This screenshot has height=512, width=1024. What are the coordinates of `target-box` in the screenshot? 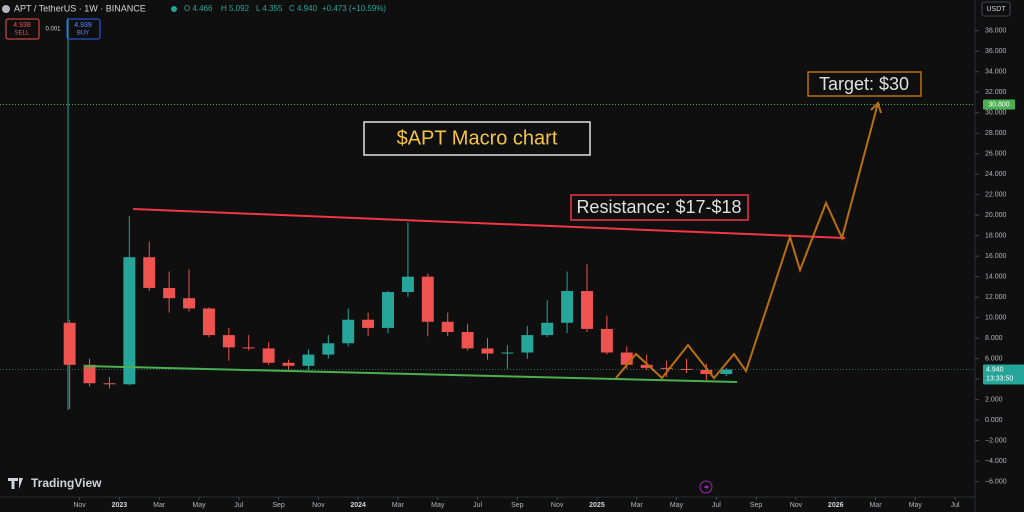 It's located at (864, 84).